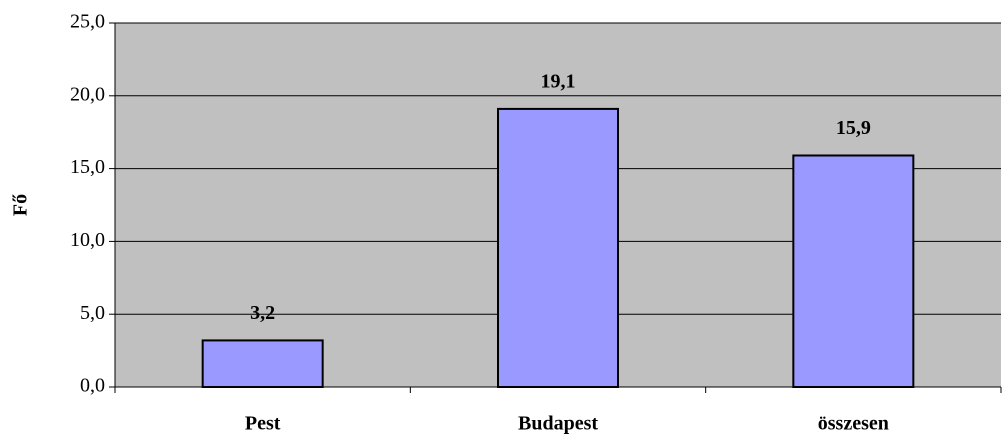  Describe the element at coordinates (853, 128) in the screenshot. I see `value-label: 15,9` at that location.